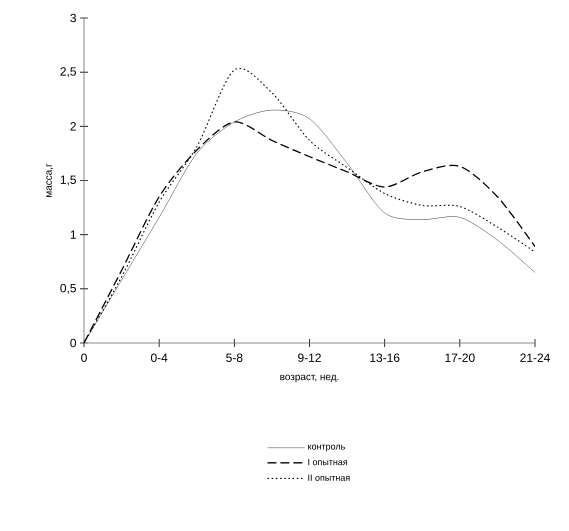  Describe the element at coordinates (328, 462) in the screenshot. I see `legend-label: I опытная` at that location.